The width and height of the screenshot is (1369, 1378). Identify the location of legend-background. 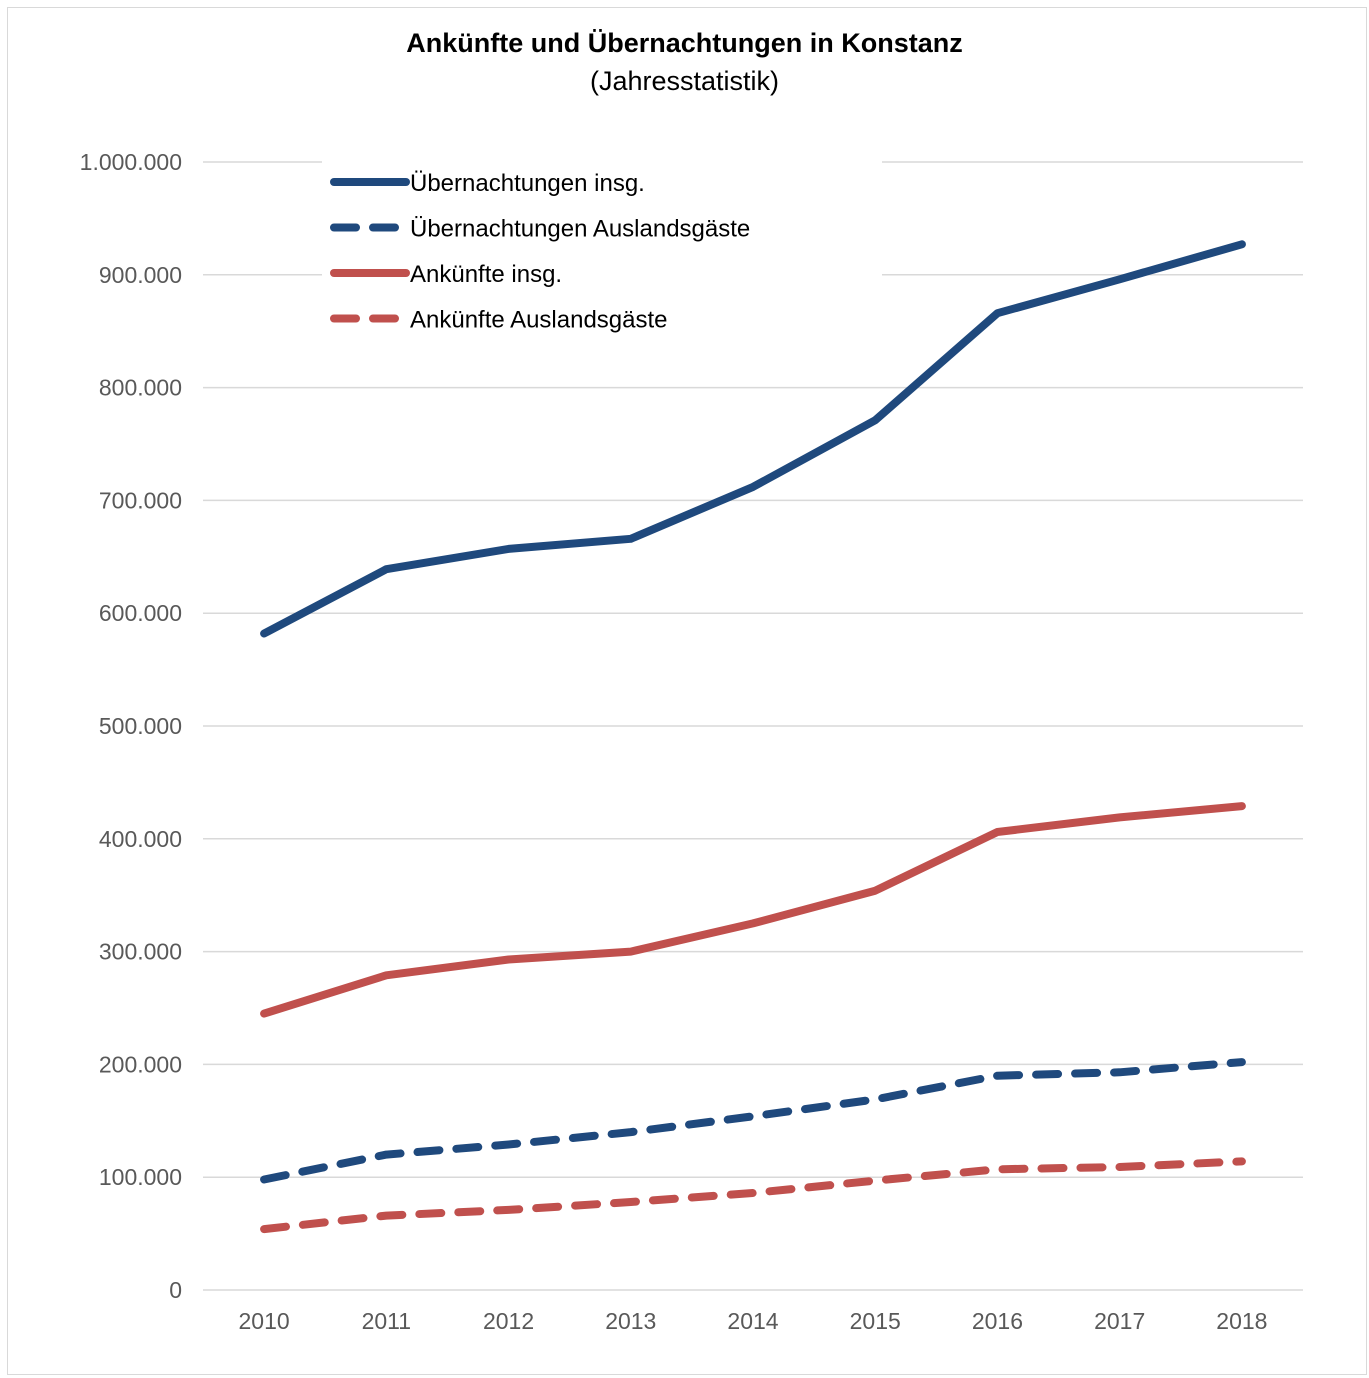
(602, 251).